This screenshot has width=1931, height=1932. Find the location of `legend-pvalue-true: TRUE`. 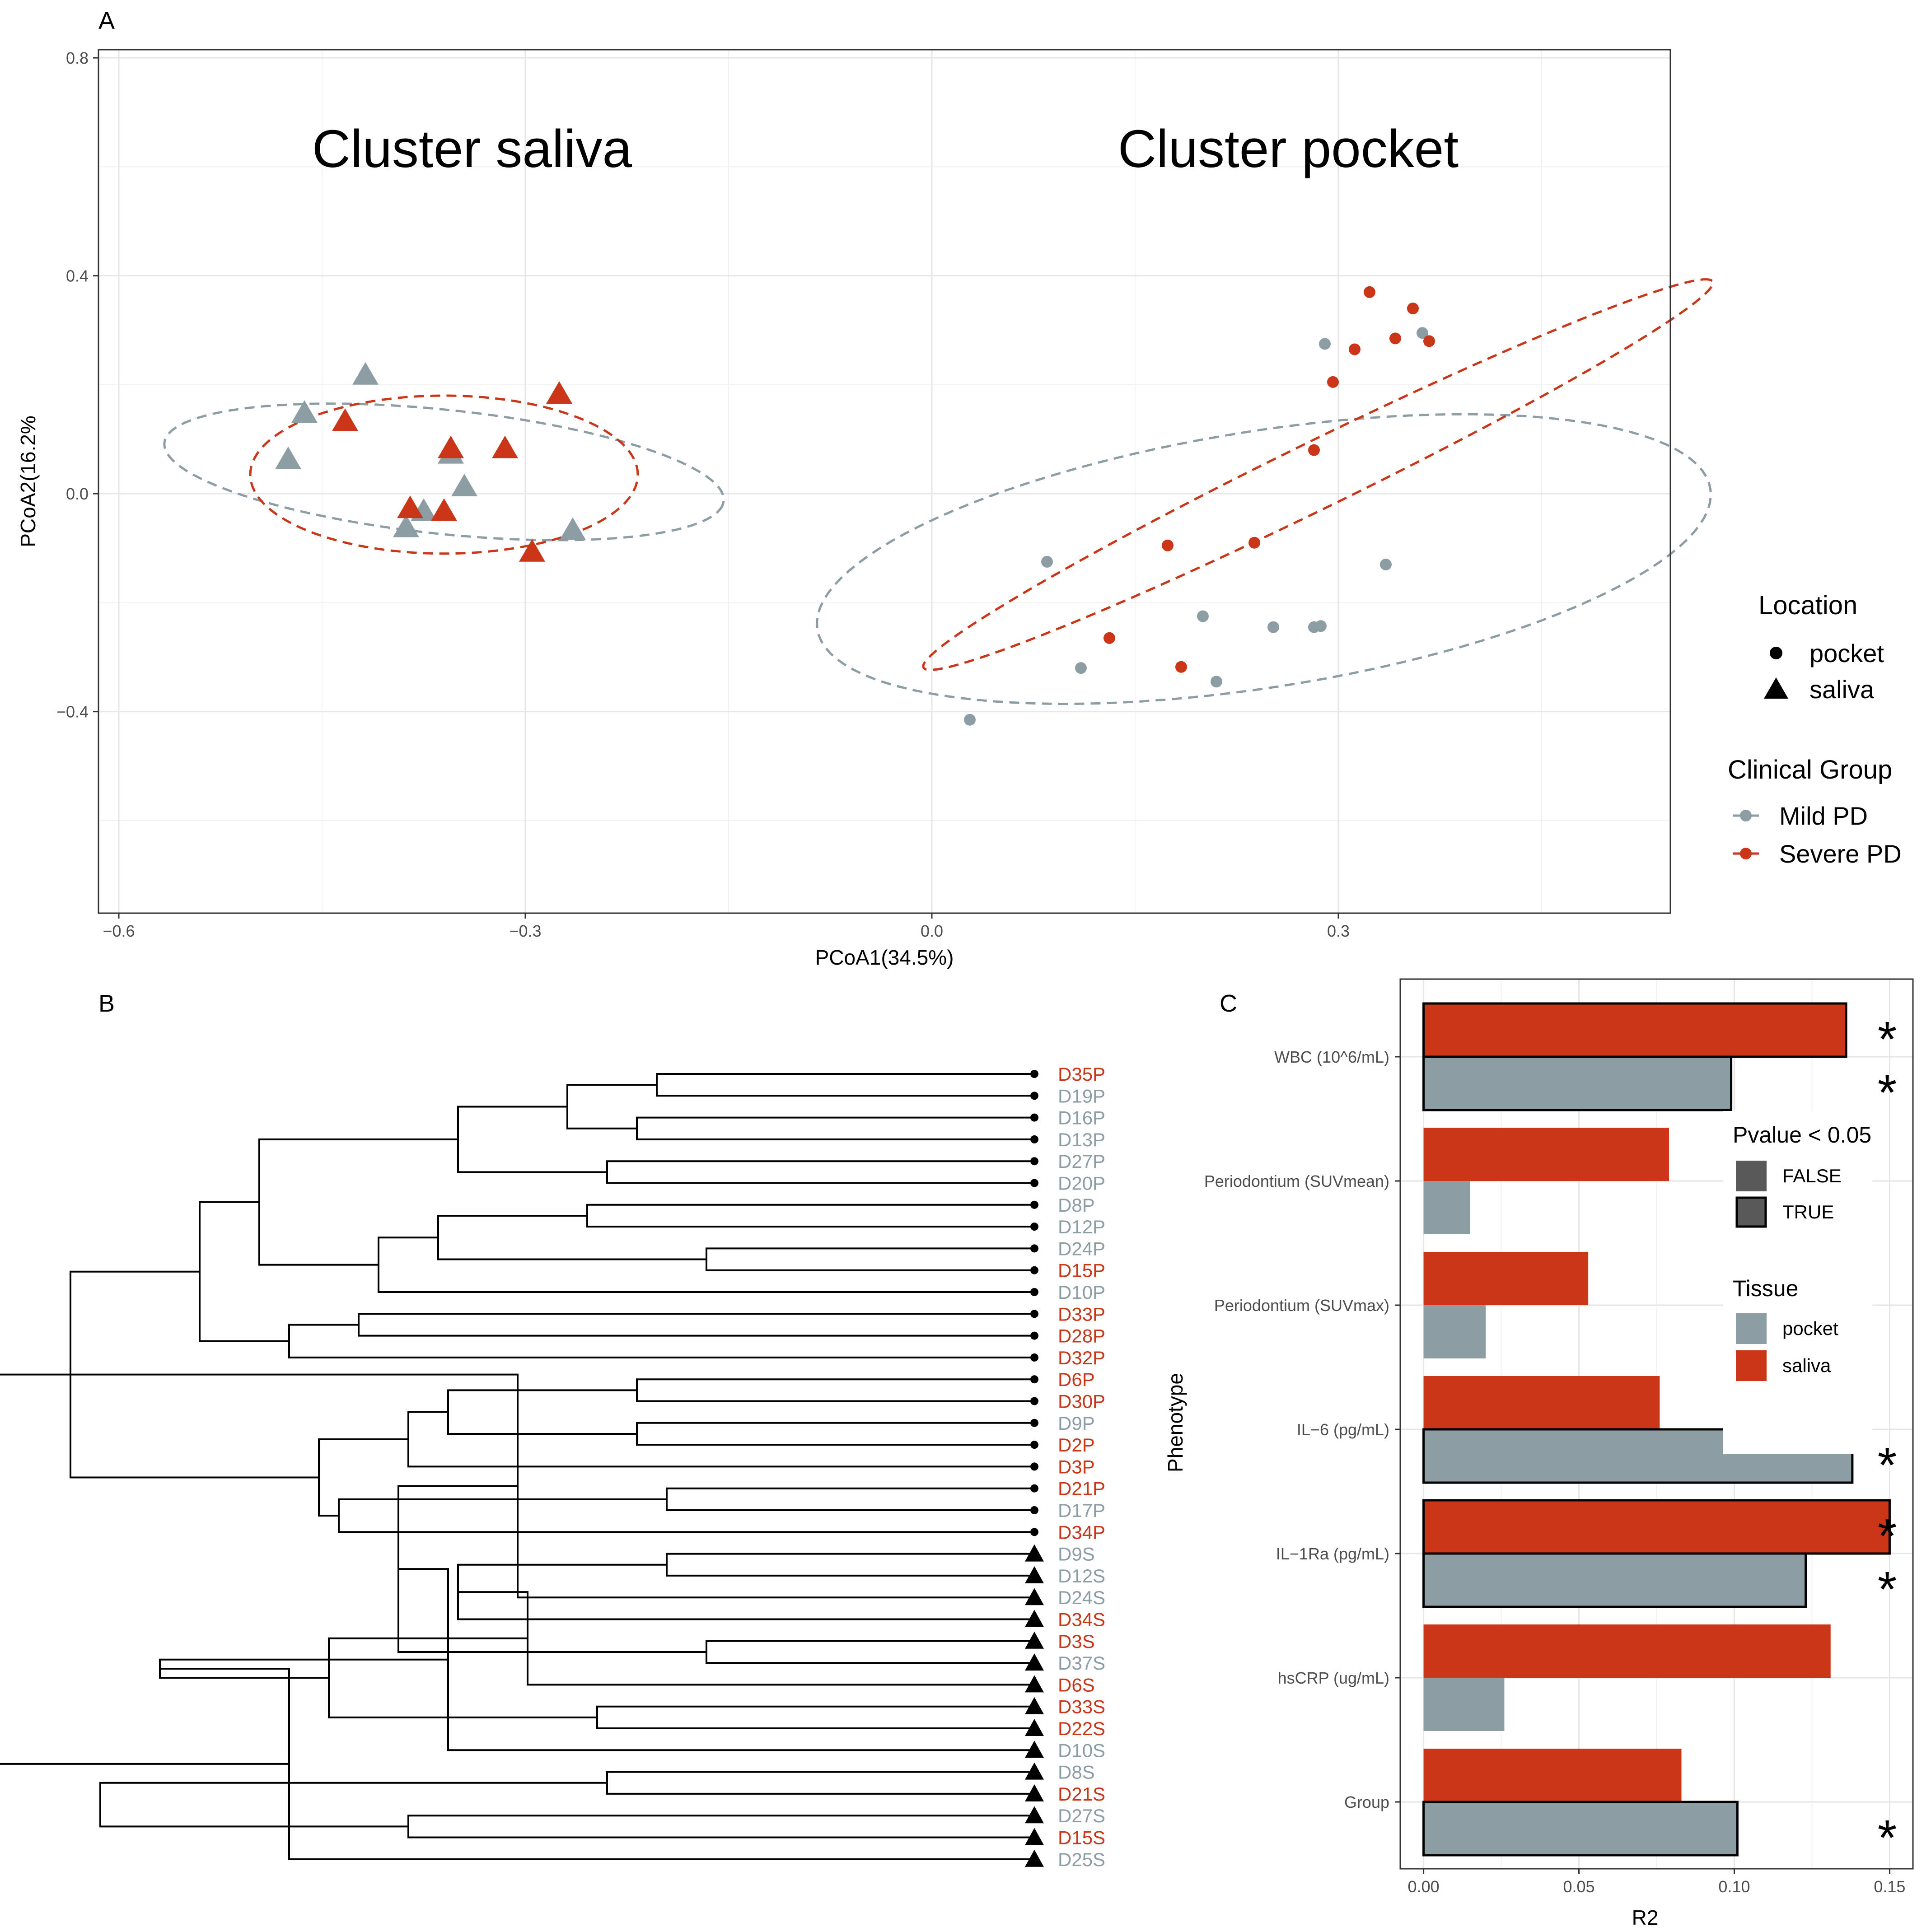

legend-pvalue-true: TRUE is located at coordinates (1808, 1212).